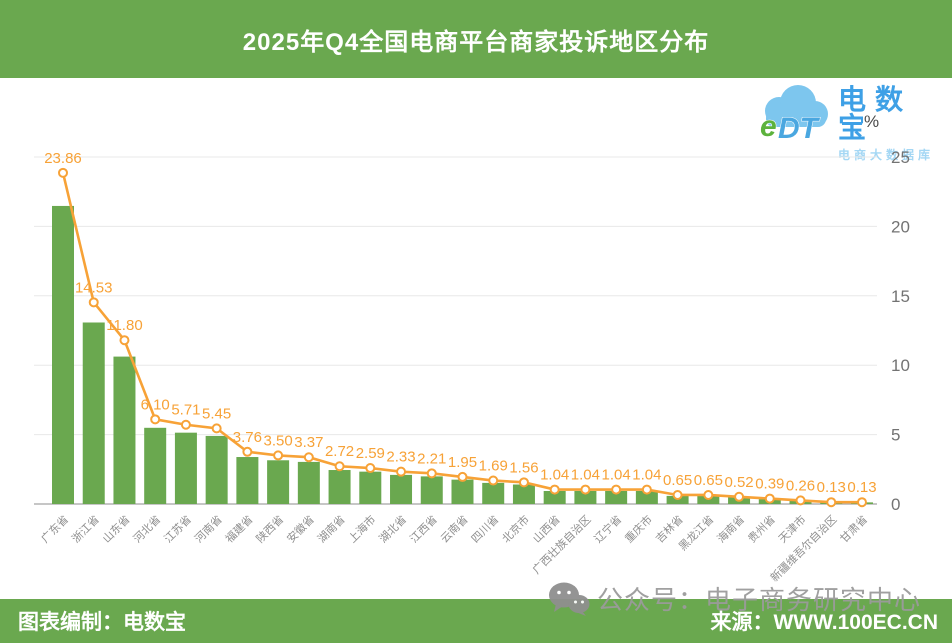 Image resolution: width=952 pixels, height=643 pixels. I want to click on x-tick-label: 四川省, so click(485, 529).